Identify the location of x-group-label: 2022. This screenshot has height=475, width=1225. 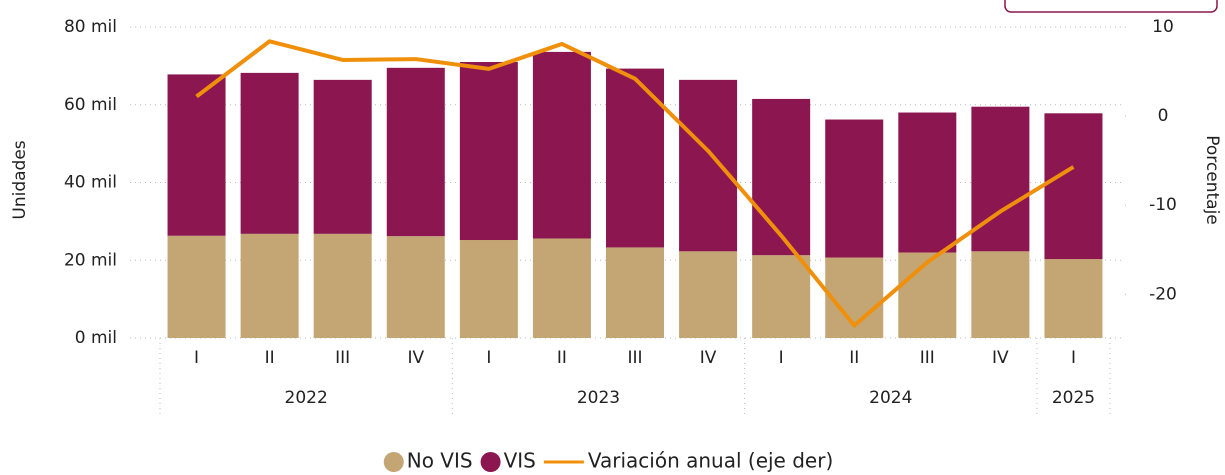
(306, 398).